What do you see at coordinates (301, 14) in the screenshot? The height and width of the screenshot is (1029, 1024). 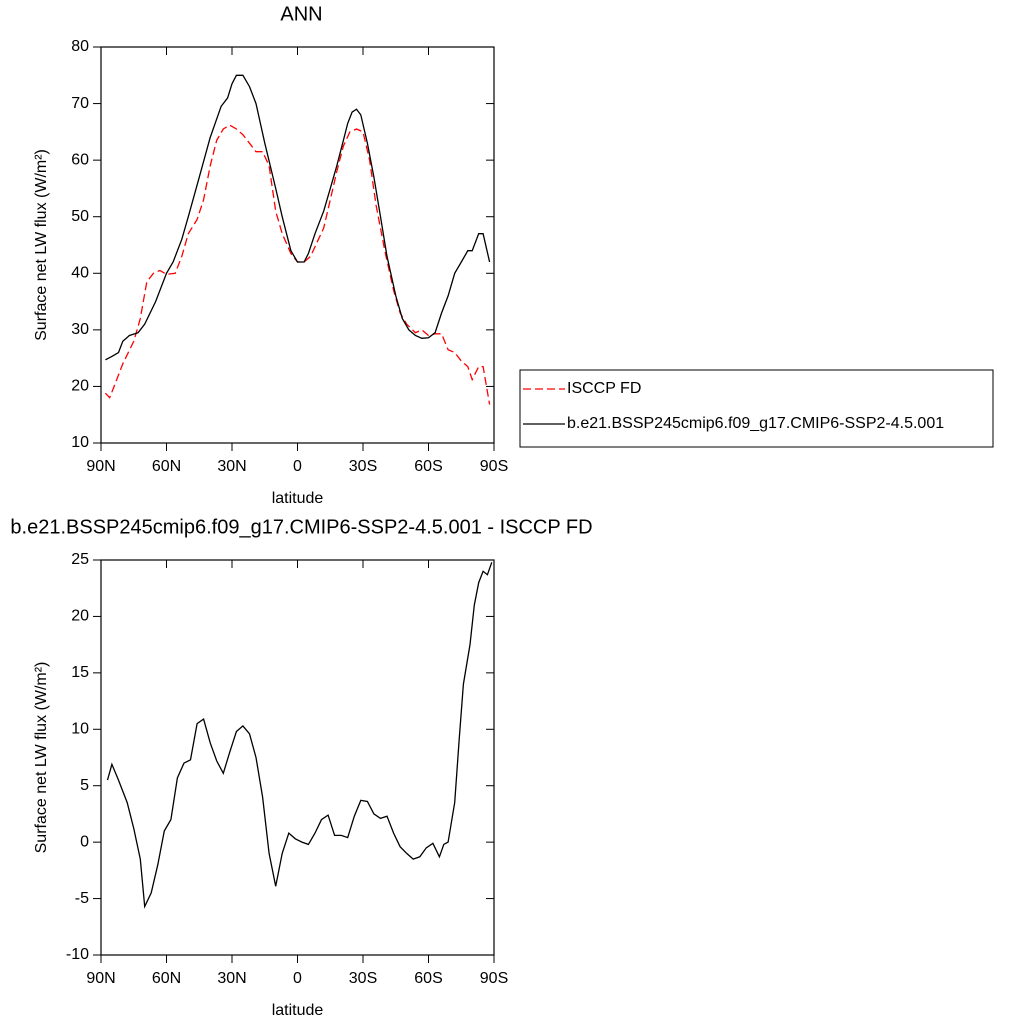 I see `chart-title: ANN` at bounding box center [301, 14].